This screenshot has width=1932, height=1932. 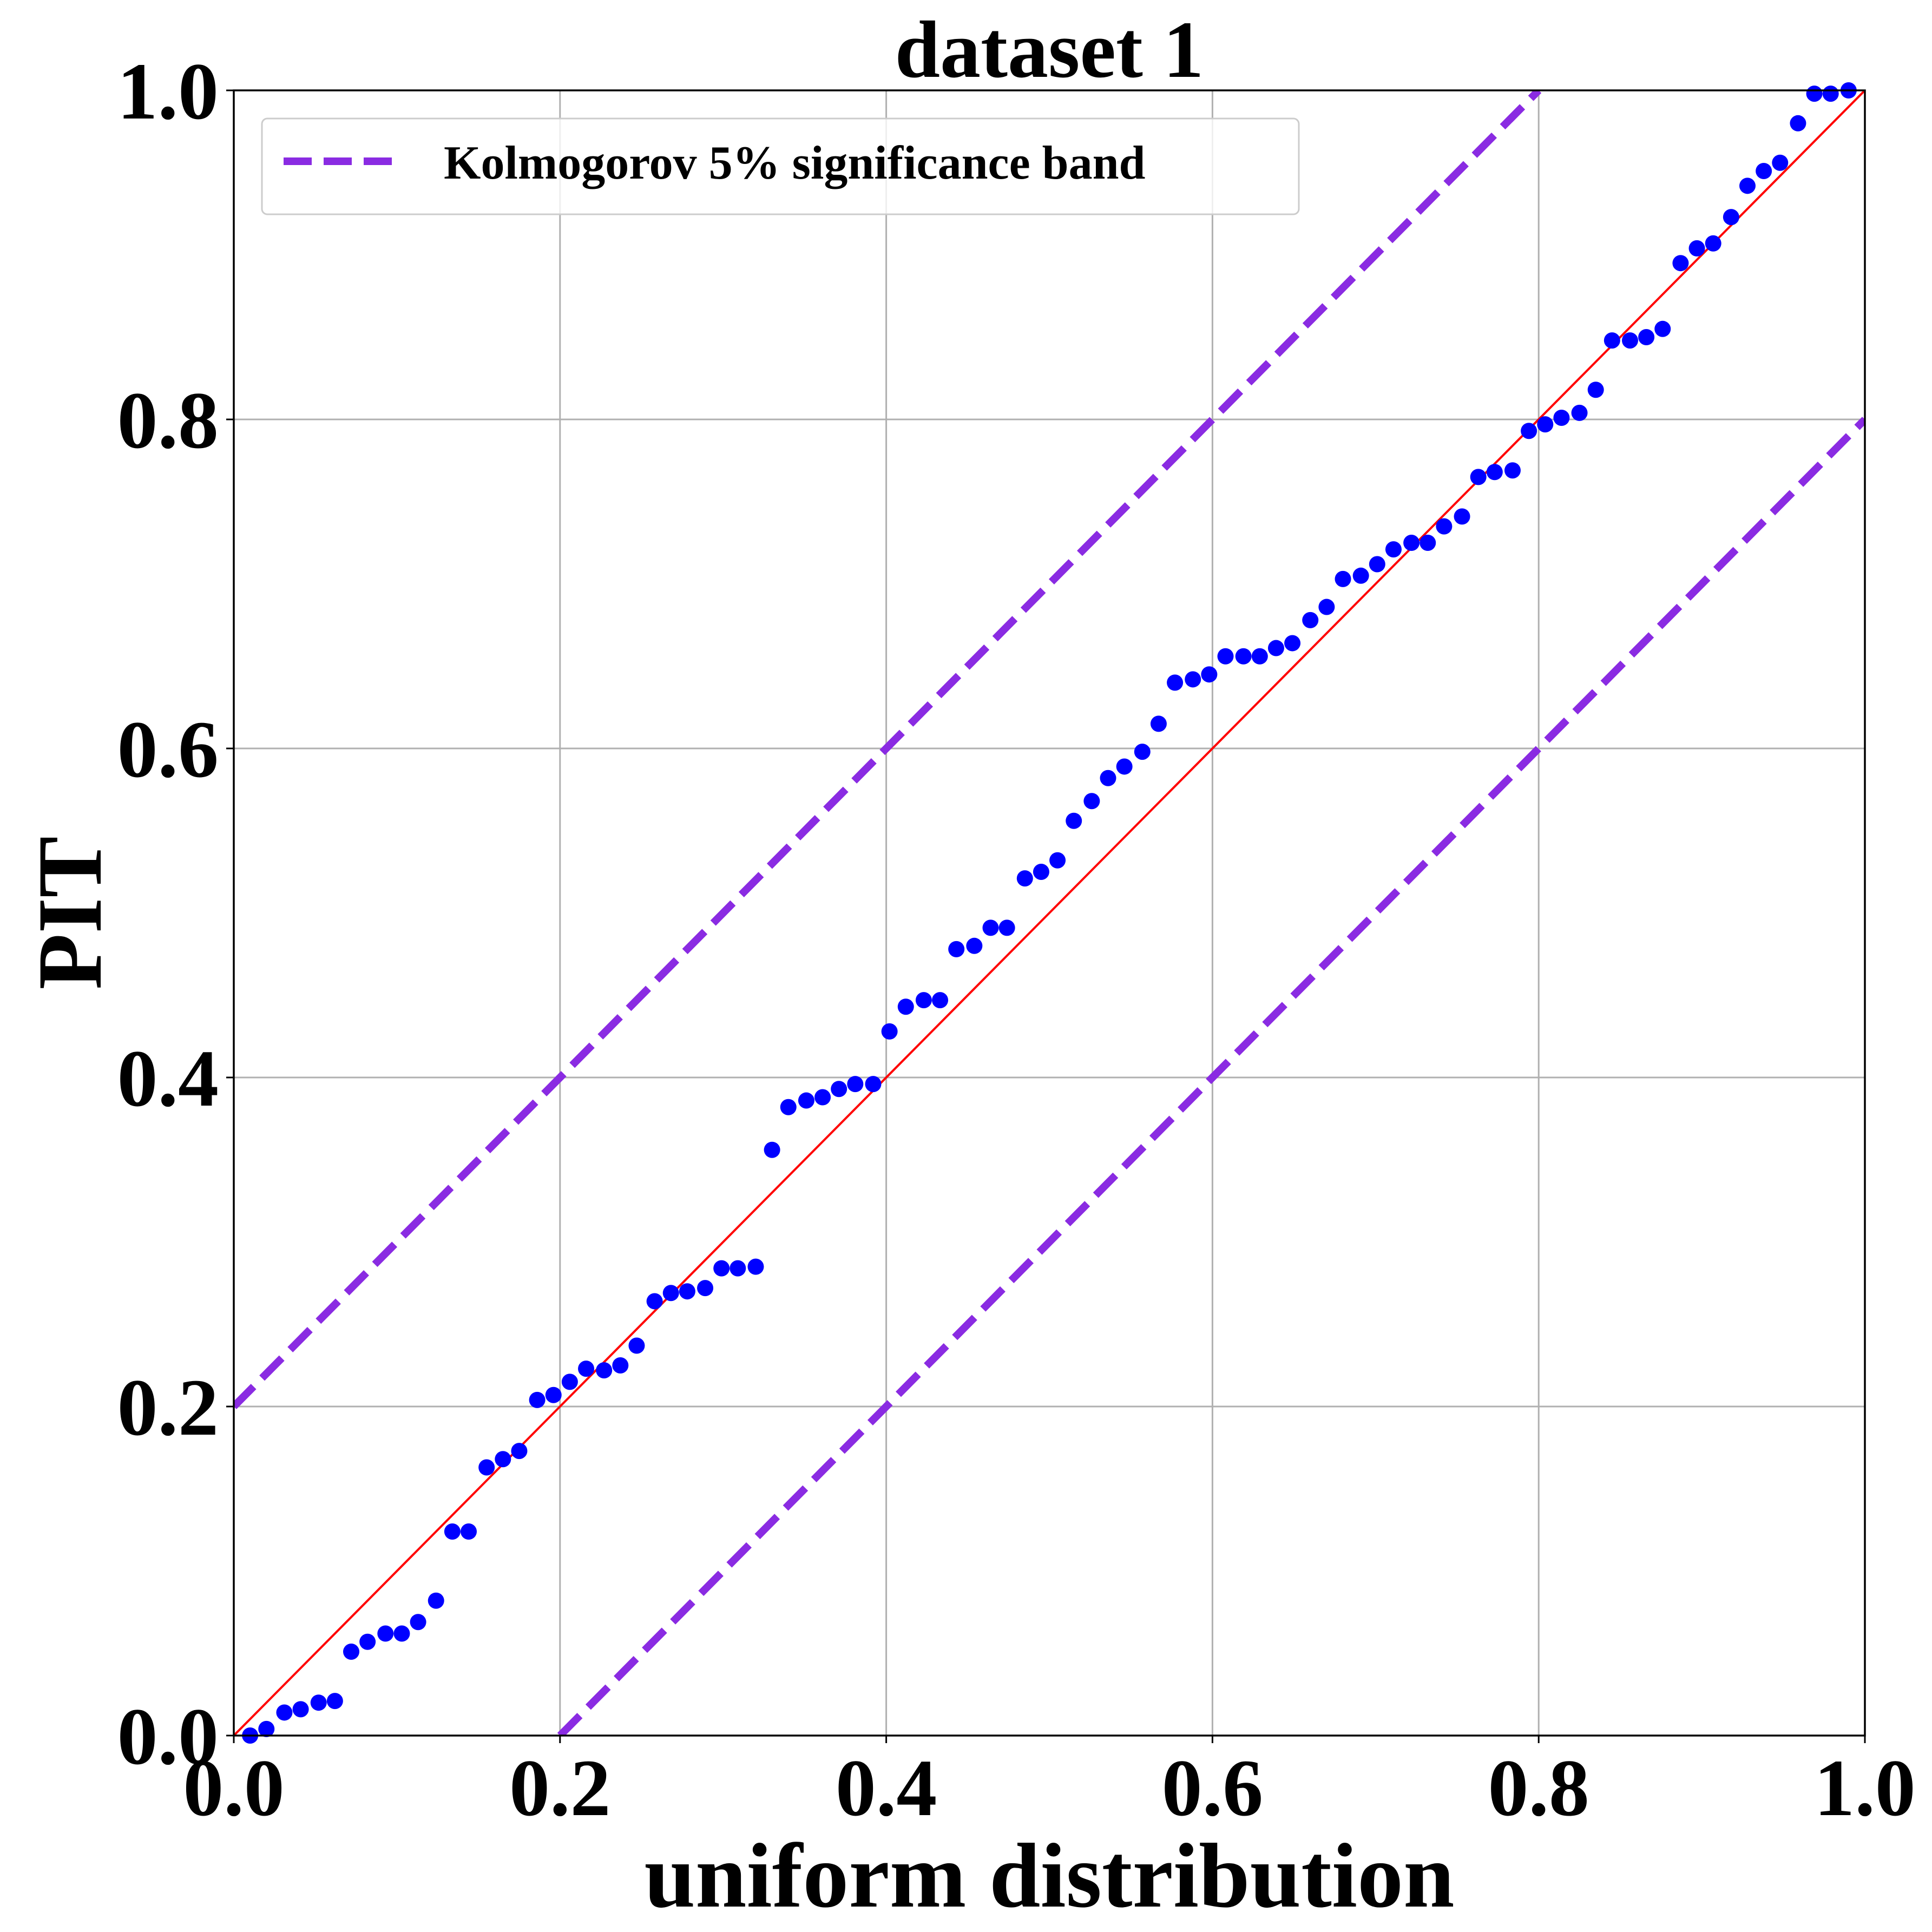 What do you see at coordinates (794, 163) in the screenshot?
I see `legend-label-band: Kolmogorov 5% significance band` at bounding box center [794, 163].